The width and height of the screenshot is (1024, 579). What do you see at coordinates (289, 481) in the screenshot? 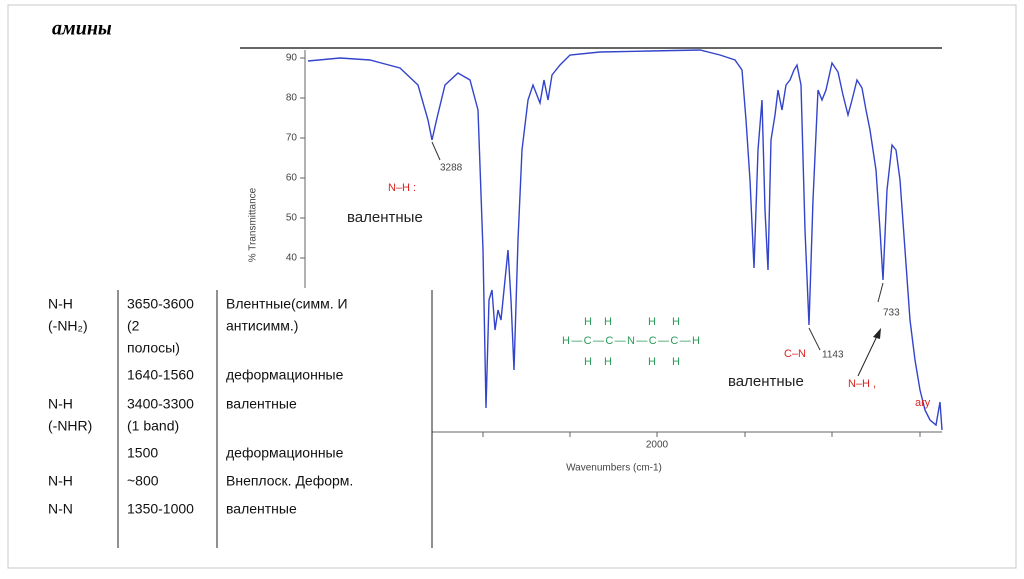
I see `table-cell: Внеплоск. Деформ.` at bounding box center [289, 481].